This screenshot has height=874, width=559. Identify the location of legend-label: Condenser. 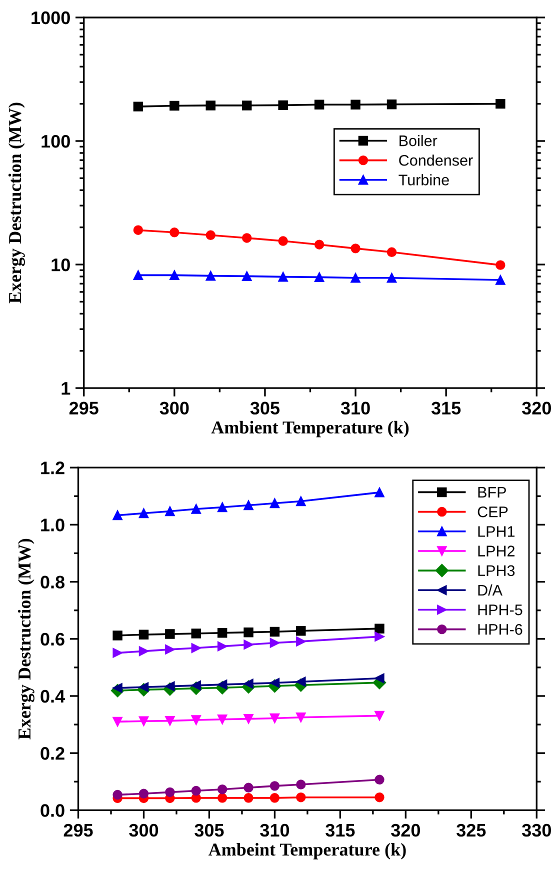
(436, 160).